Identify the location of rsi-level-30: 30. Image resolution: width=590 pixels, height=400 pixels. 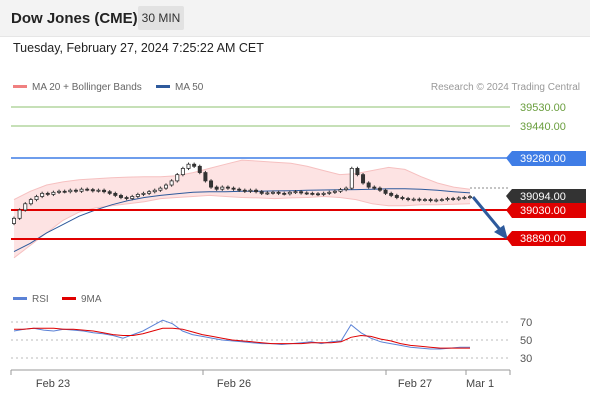
(526, 359).